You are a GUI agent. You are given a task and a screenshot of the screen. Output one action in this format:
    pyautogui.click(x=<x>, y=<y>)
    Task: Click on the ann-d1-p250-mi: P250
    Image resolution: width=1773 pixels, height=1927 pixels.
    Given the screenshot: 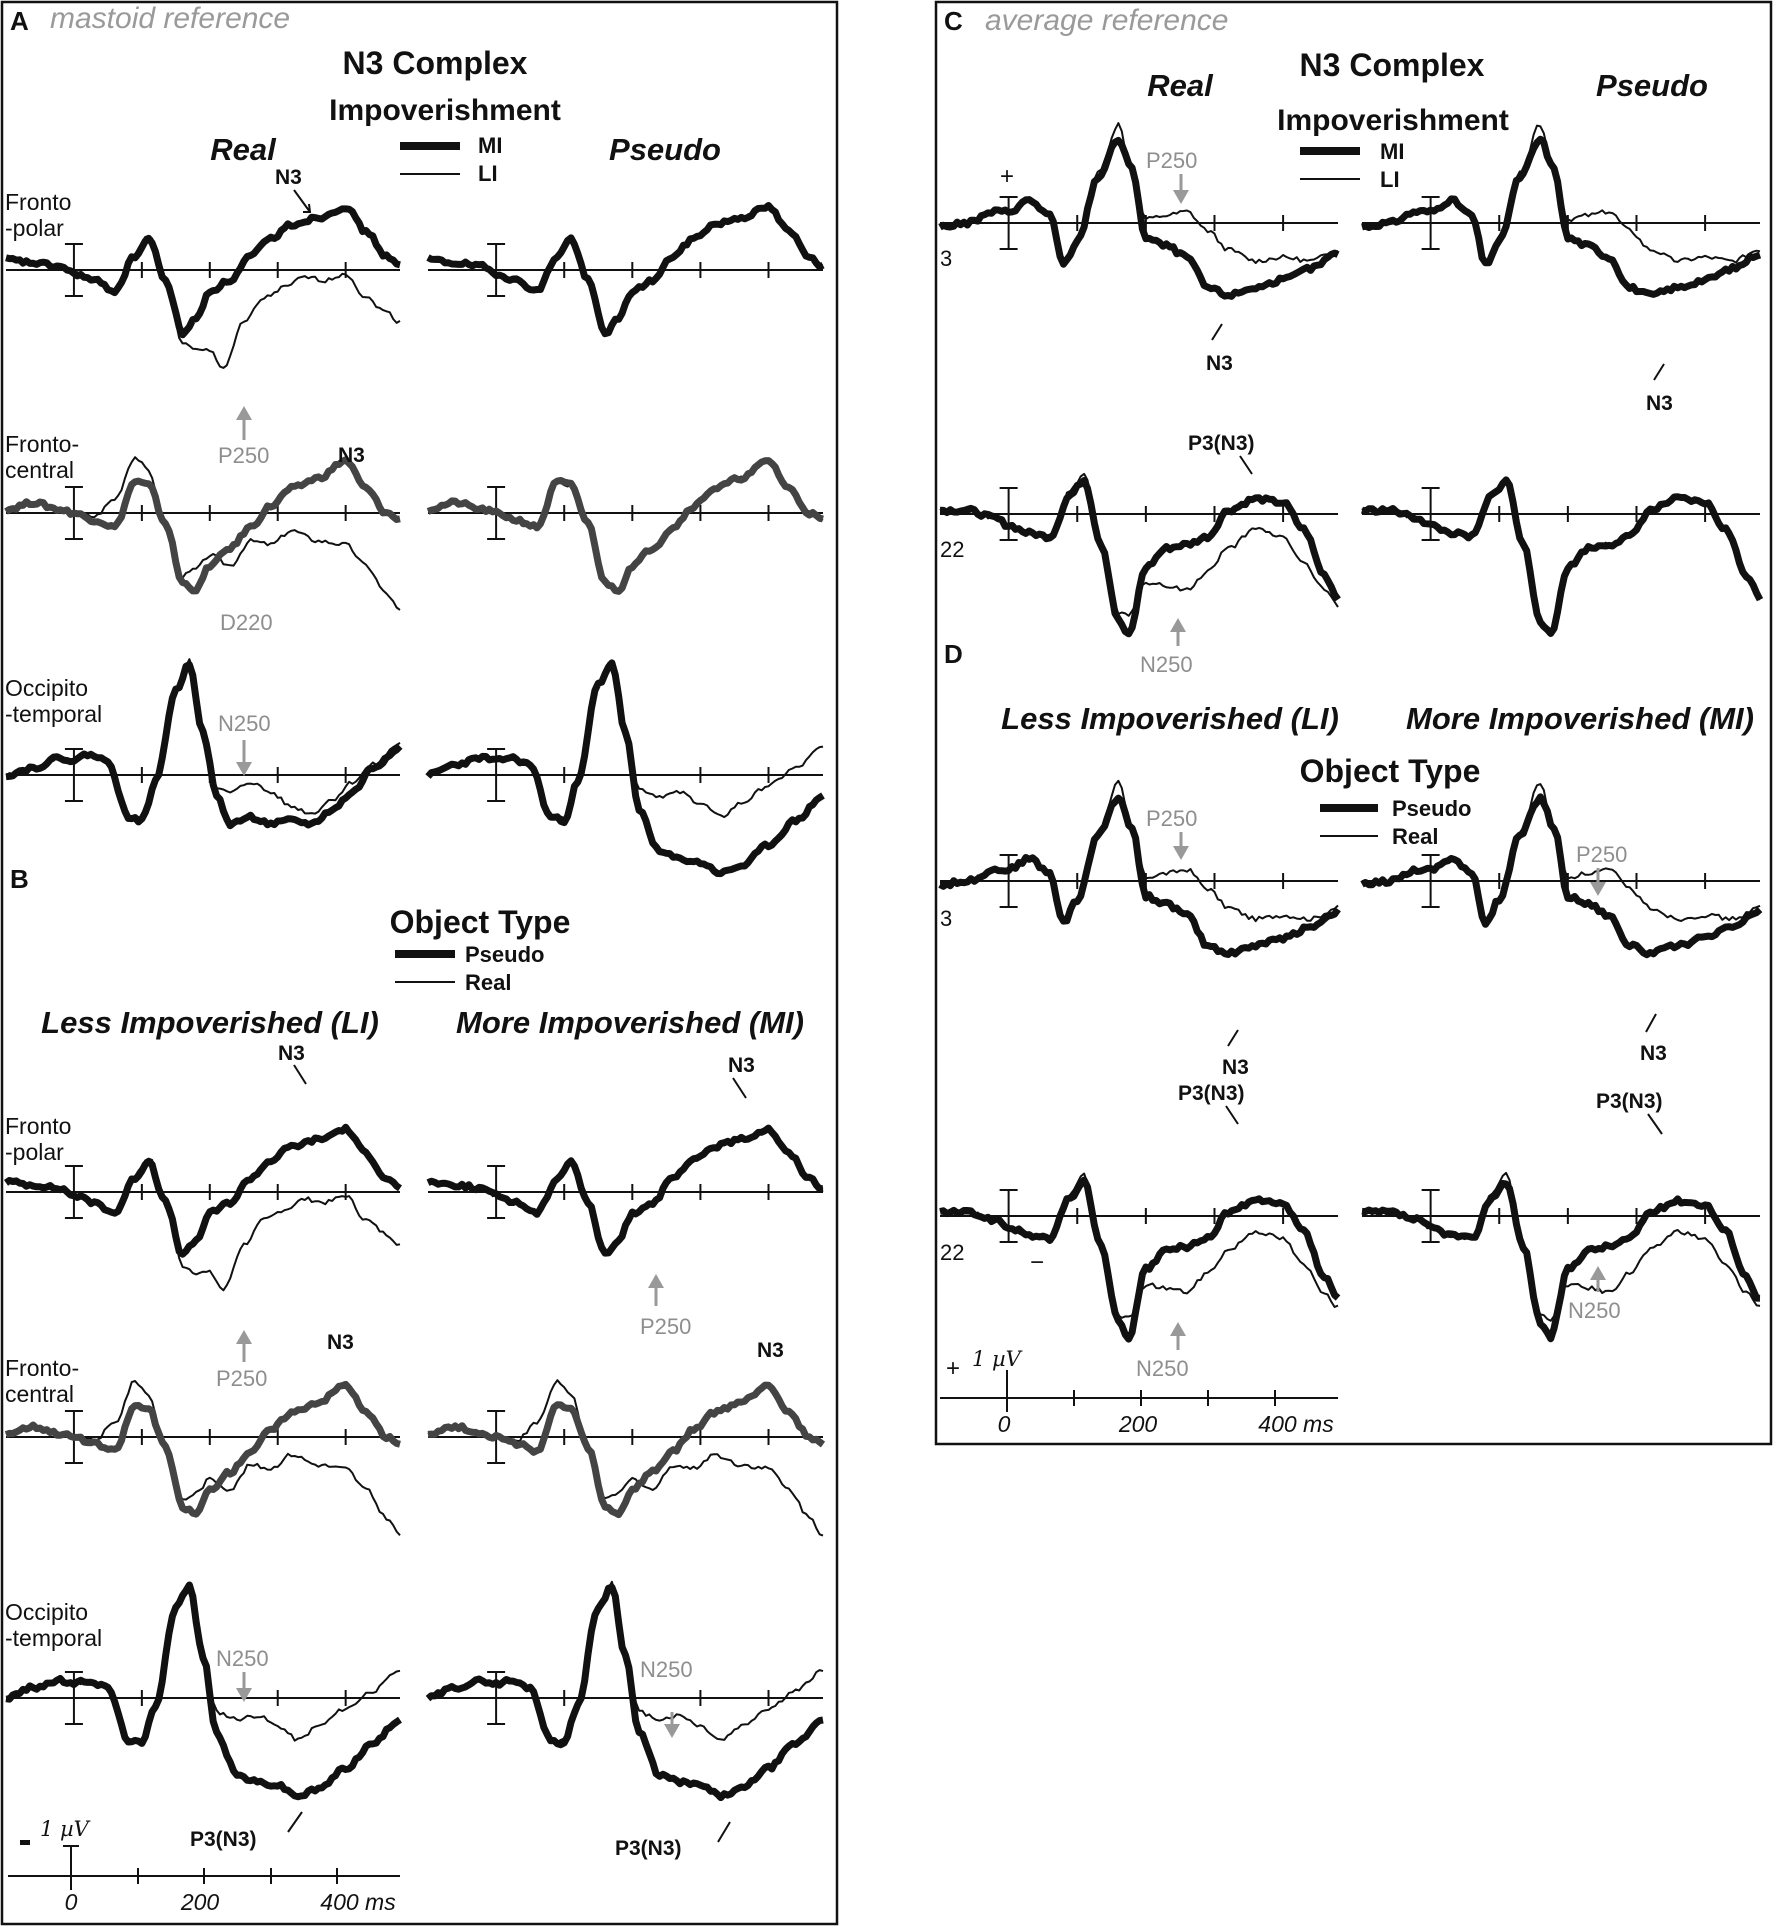 What is the action you would take?
    pyautogui.click(x=1601, y=854)
    